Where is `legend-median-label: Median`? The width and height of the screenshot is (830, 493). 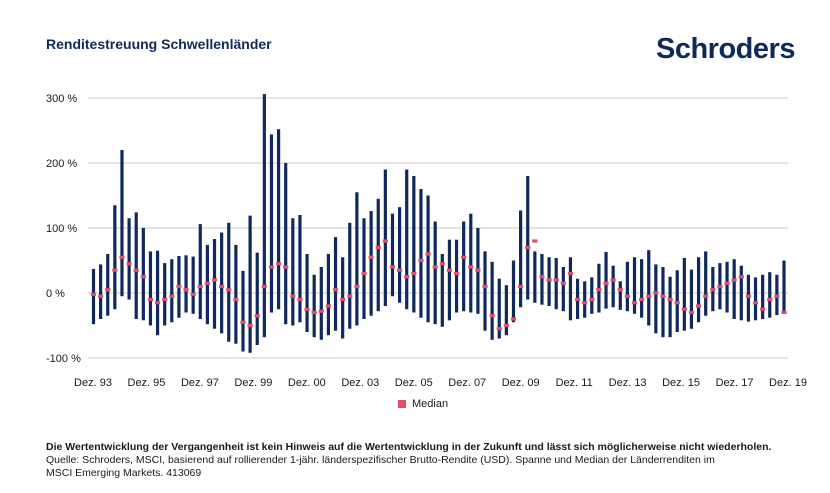
legend-median-label: Median is located at coordinates (430, 404).